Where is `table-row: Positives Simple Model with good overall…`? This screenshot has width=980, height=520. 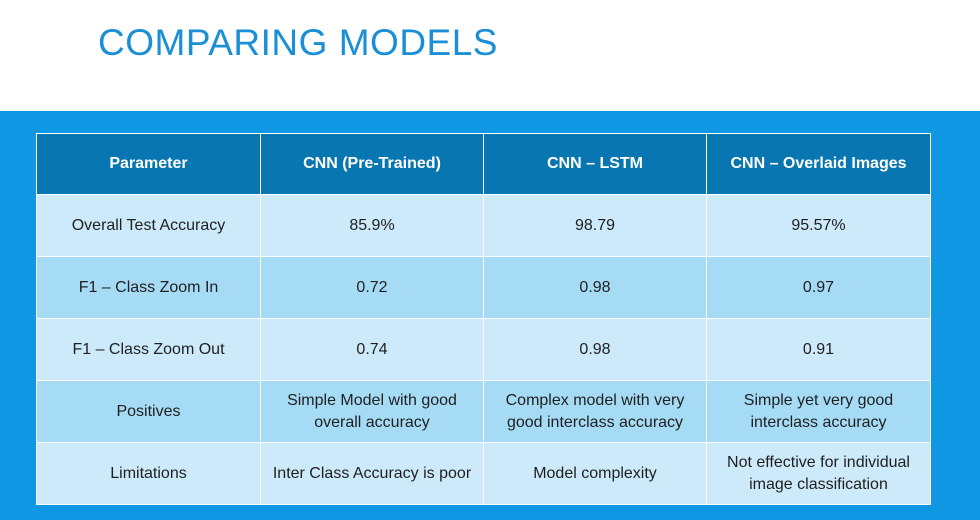 table-row: Positives Simple Model with good overall… is located at coordinates (483, 411).